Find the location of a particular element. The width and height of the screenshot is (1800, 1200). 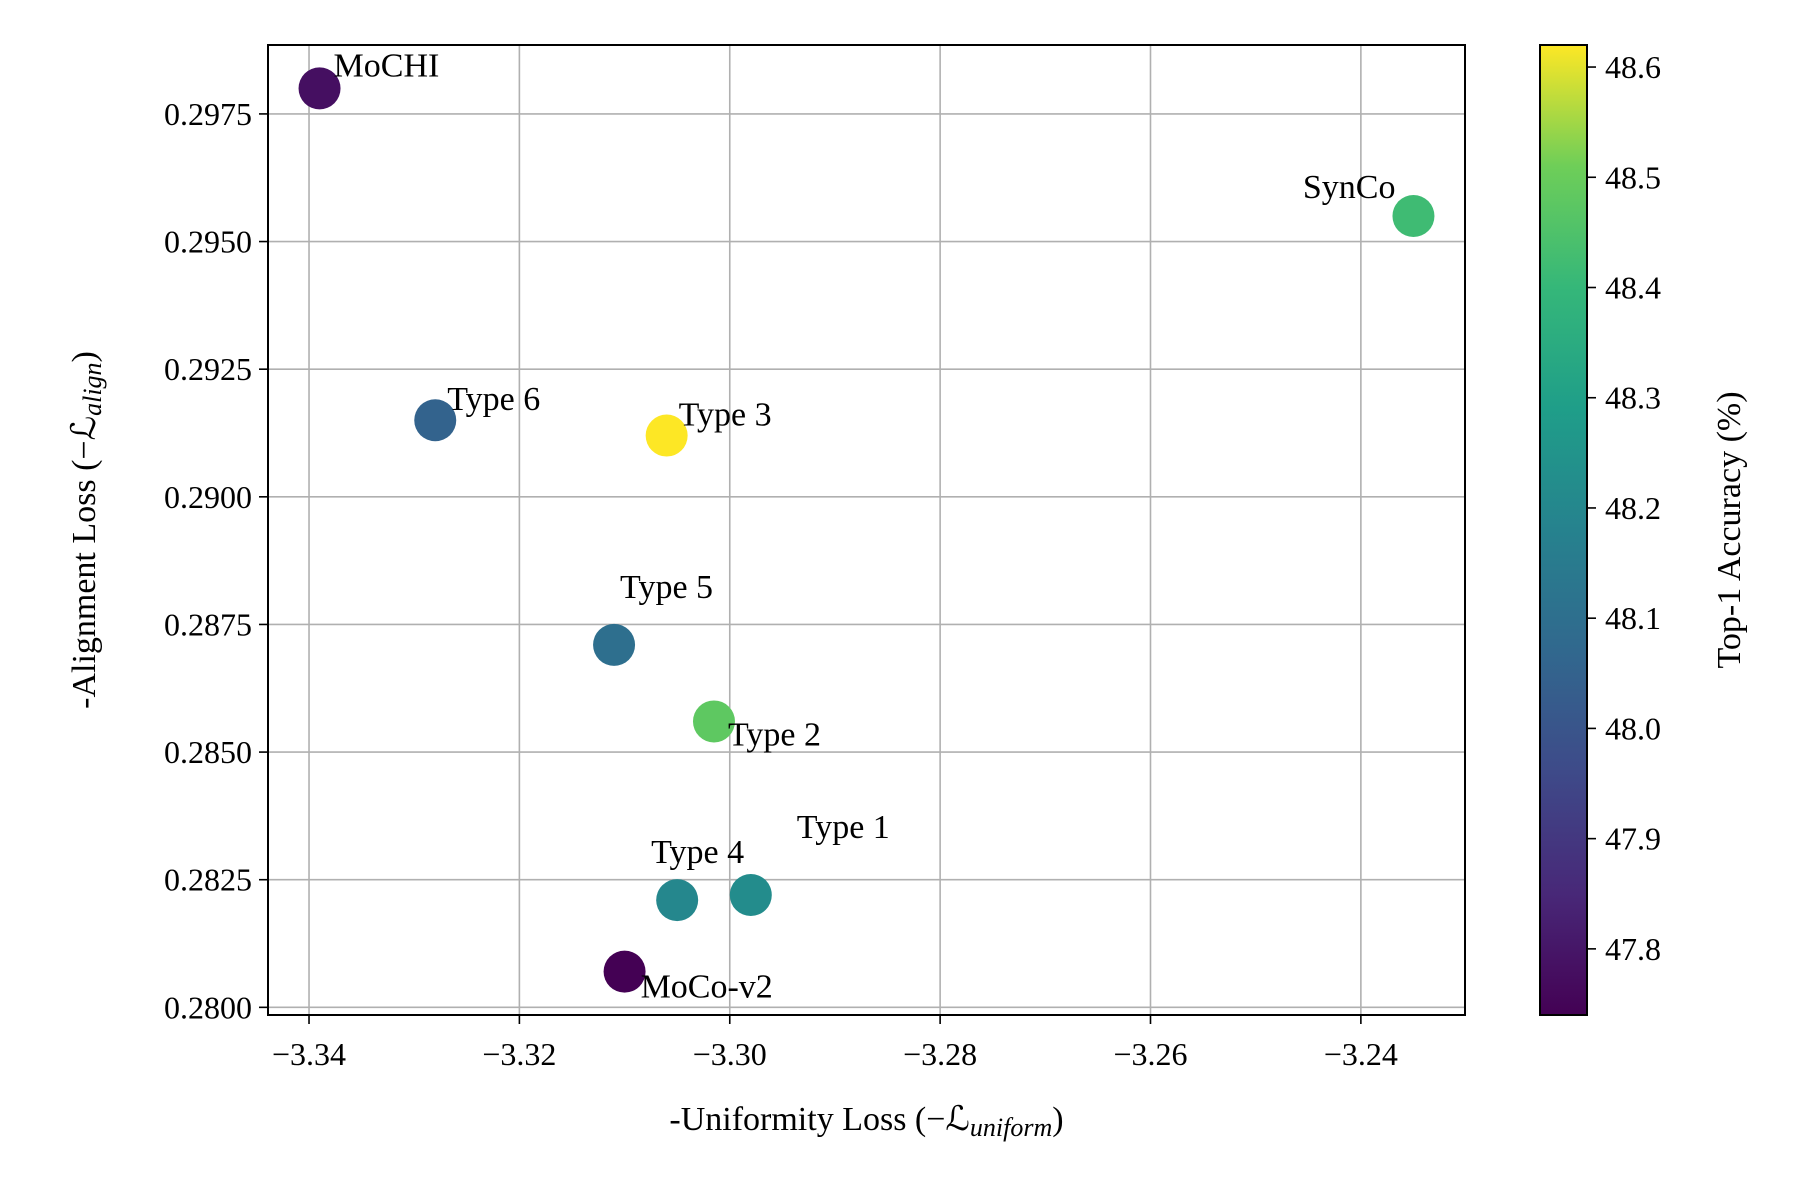

label-mochi: MoCHI is located at coordinates (387, 65).